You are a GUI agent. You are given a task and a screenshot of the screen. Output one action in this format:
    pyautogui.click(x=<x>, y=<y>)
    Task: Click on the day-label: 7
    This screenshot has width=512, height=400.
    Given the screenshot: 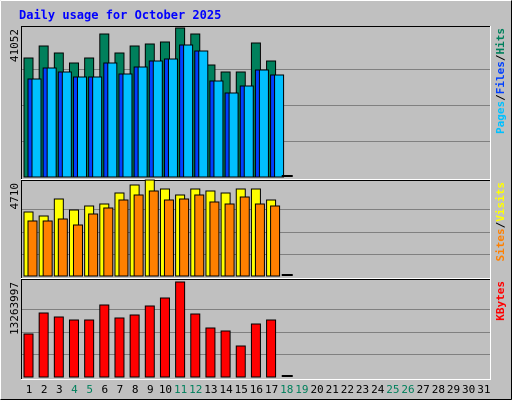 What is the action you would take?
    pyautogui.click(x=120, y=389)
    